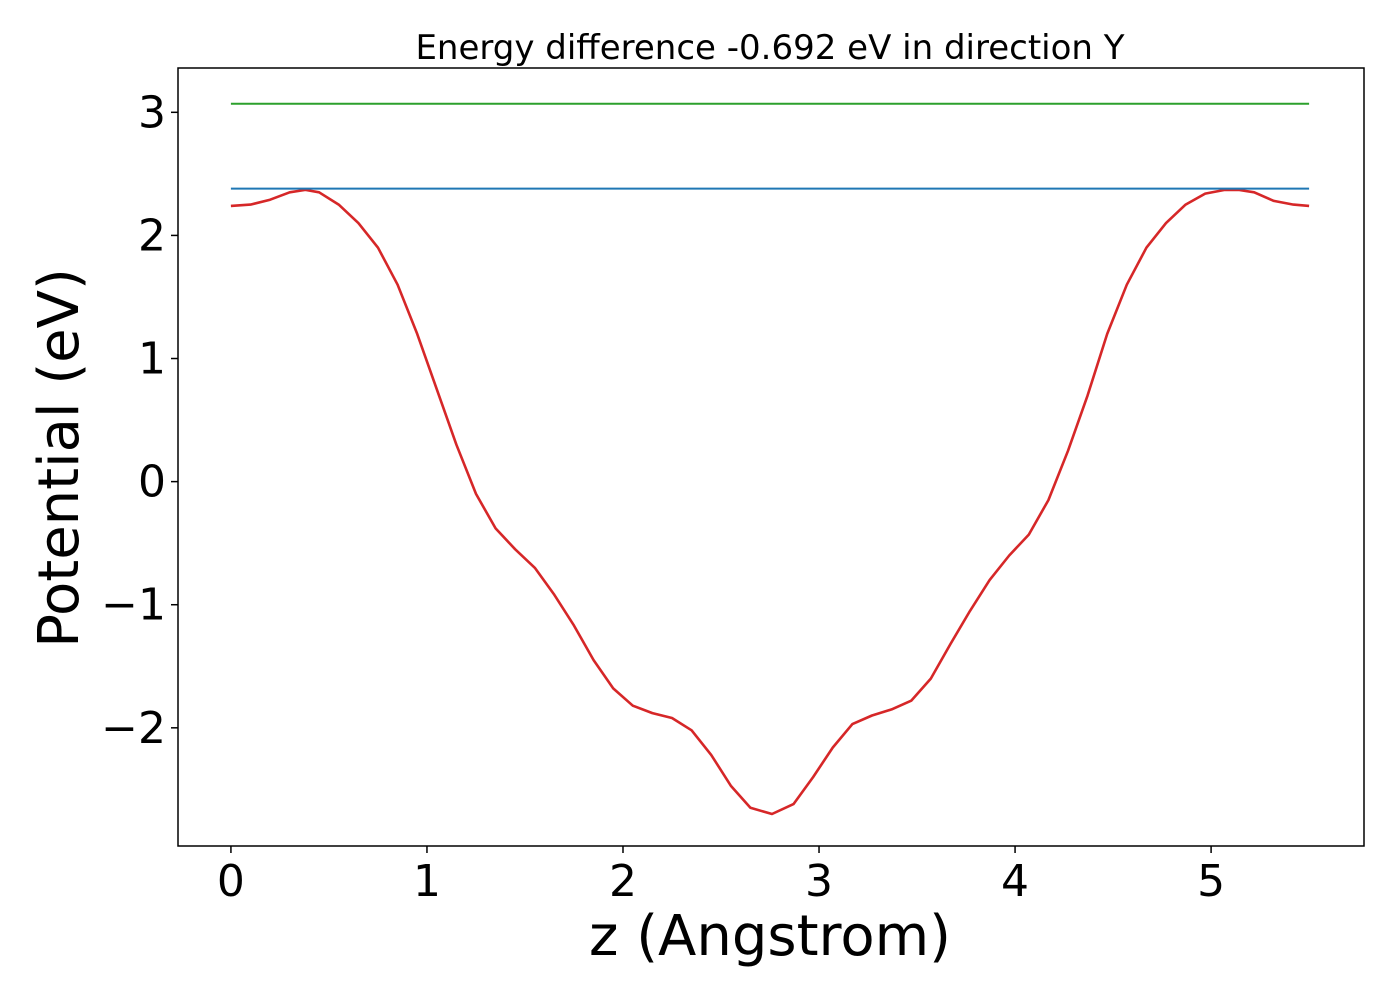 This screenshot has width=1400, height=1000. What do you see at coordinates (59, 458) in the screenshot?
I see `y-axis-label: Potential (eV)` at bounding box center [59, 458].